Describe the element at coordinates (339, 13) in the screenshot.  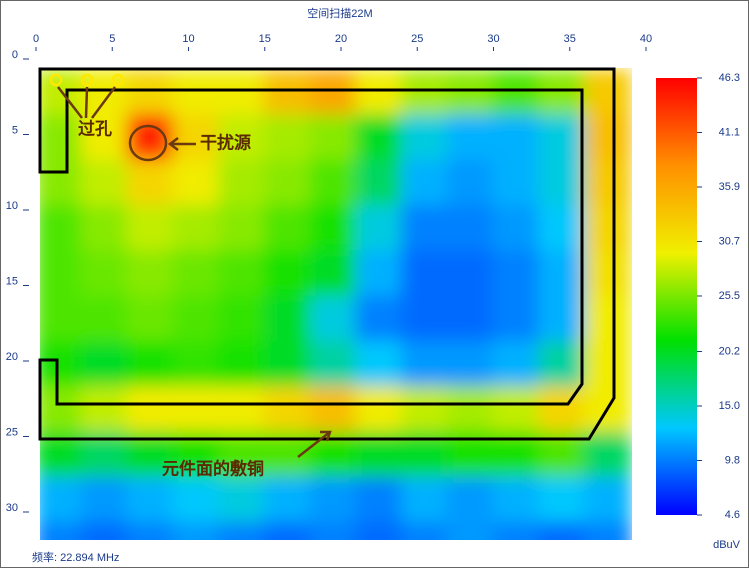
I see `chart-title: 空间扫描22M` at that location.